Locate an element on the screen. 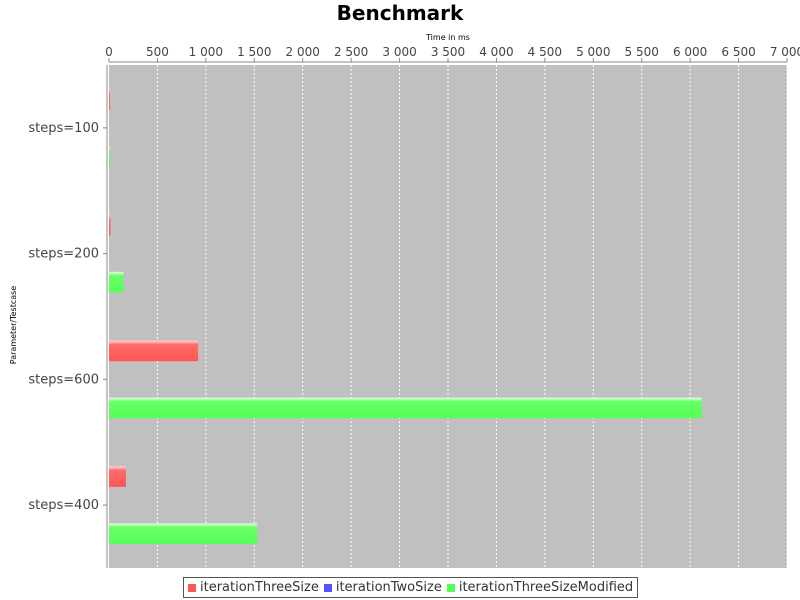 This screenshot has height=600, width=800. bar-iterationThreeSize-steps=400 is located at coordinates (117, 476).